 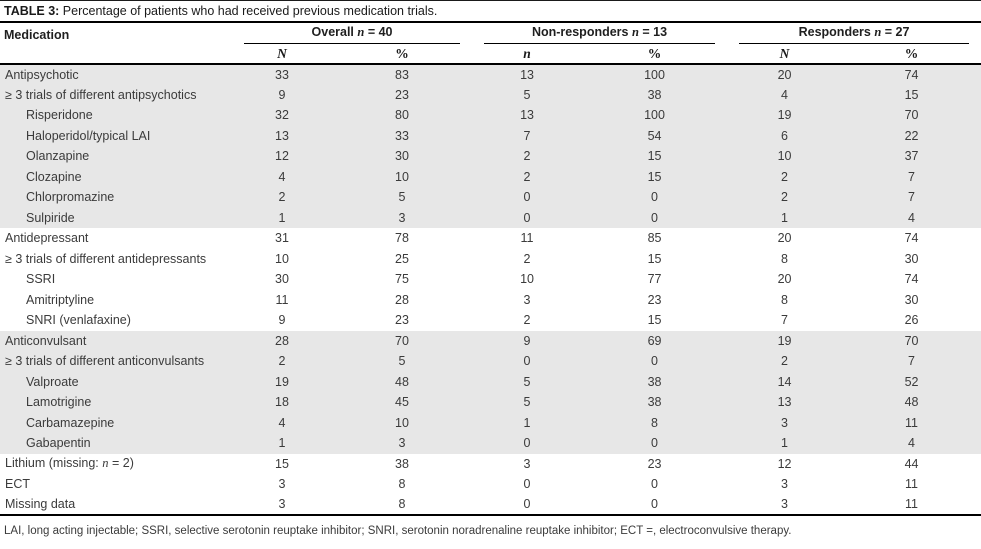 I want to click on group-header-non-responders: Non-responders n = 13, so click(x=599, y=33).